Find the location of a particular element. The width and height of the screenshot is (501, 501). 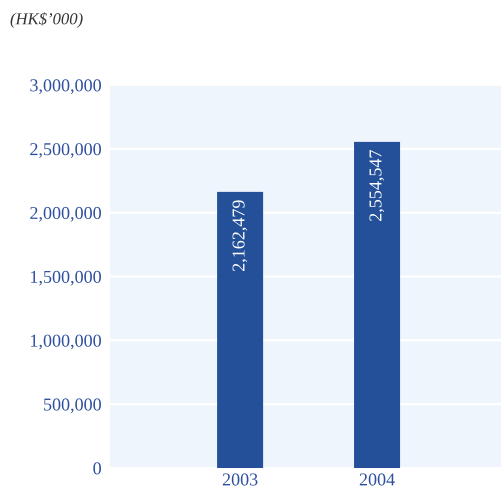

y-tick-label: 3,000,000 is located at coordinates (65, 86).